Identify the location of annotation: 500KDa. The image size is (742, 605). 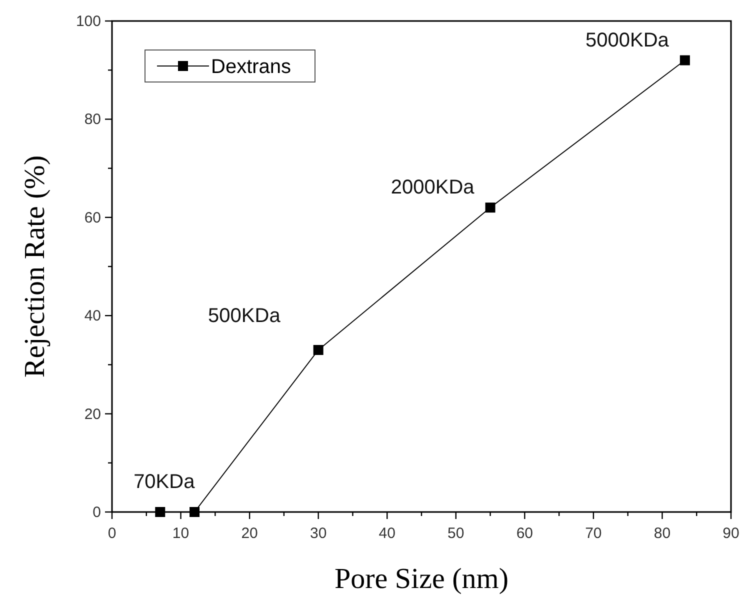
(245, 315).